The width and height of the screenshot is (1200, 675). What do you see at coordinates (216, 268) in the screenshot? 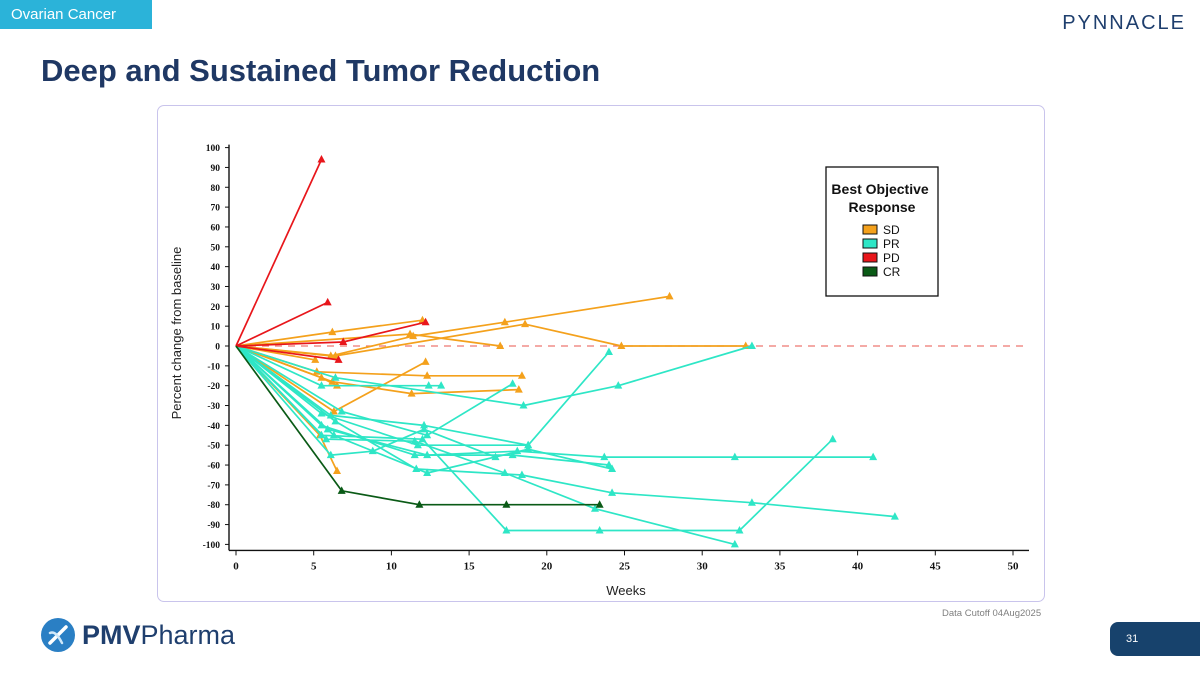
I see `y-tick-label: 40` at bounding box center [216, 268].